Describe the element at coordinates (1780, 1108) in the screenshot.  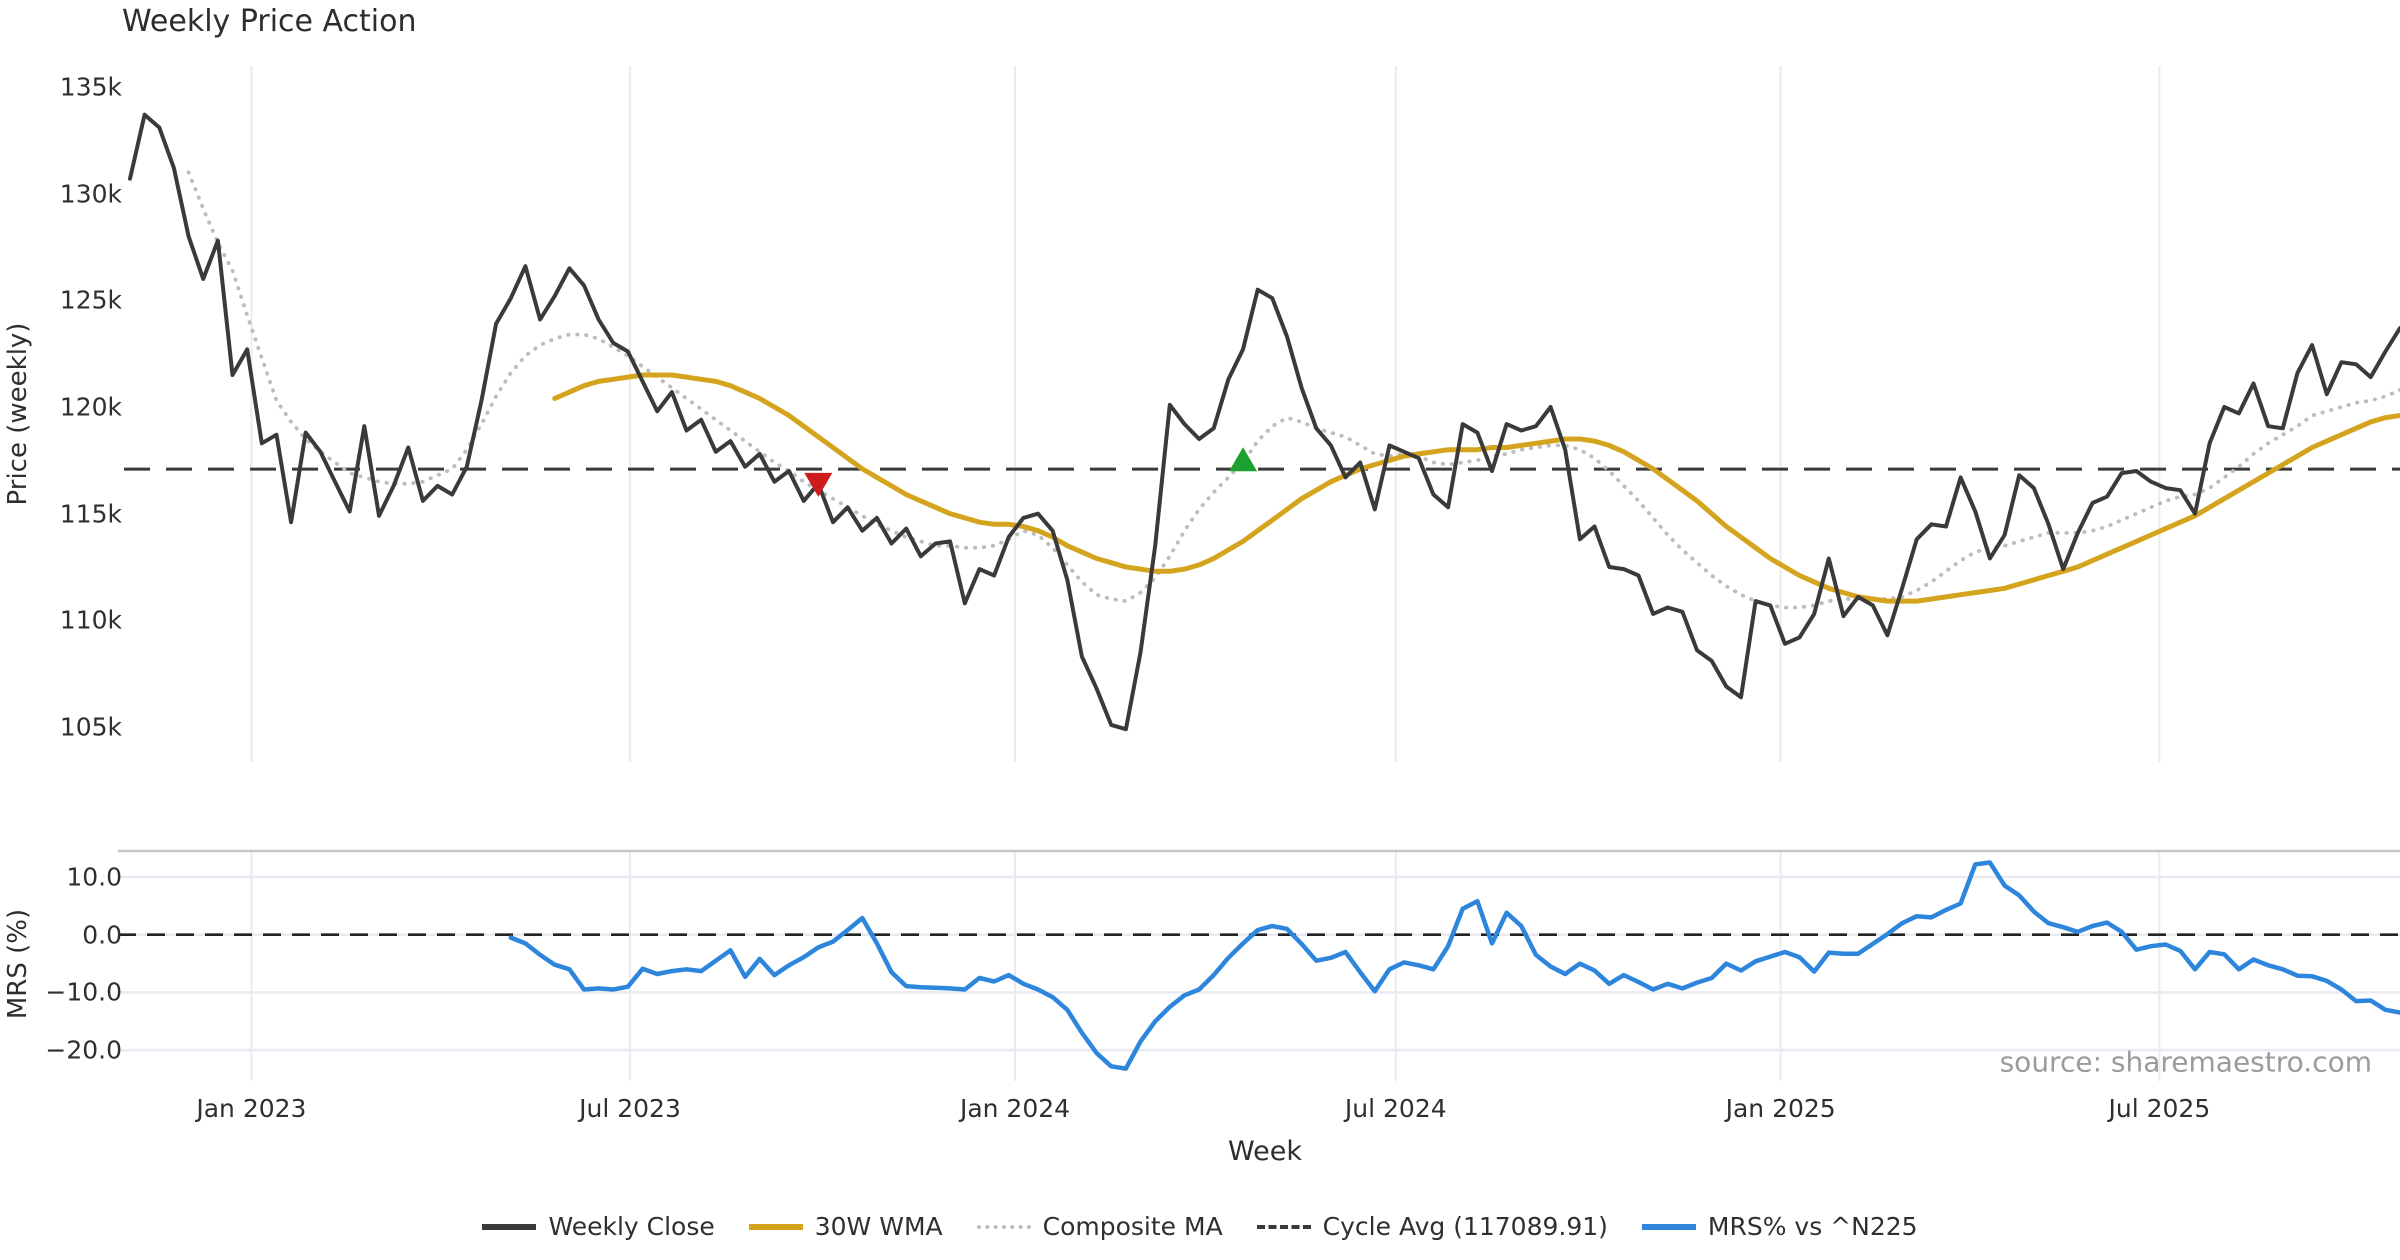
I see `x-tick-jan-2025: Jan 2025` at that location.